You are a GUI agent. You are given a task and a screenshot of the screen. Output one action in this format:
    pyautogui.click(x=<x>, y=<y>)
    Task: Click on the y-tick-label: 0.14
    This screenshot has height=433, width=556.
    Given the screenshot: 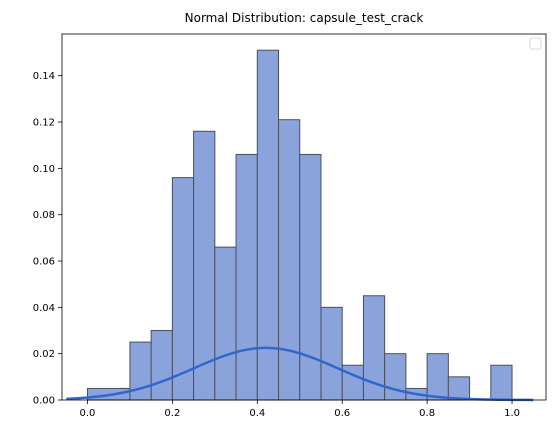 What is the action you would take?
    pyautogui.click(x=44, y=76)
    